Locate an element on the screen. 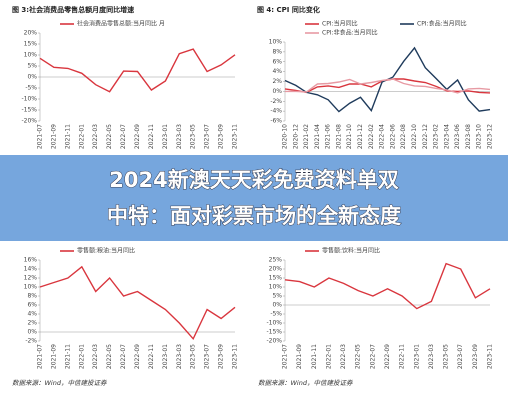 This screenshot has height=400, width=508. x-tick-label: 2022-06 is located at coordinates (392, 136).